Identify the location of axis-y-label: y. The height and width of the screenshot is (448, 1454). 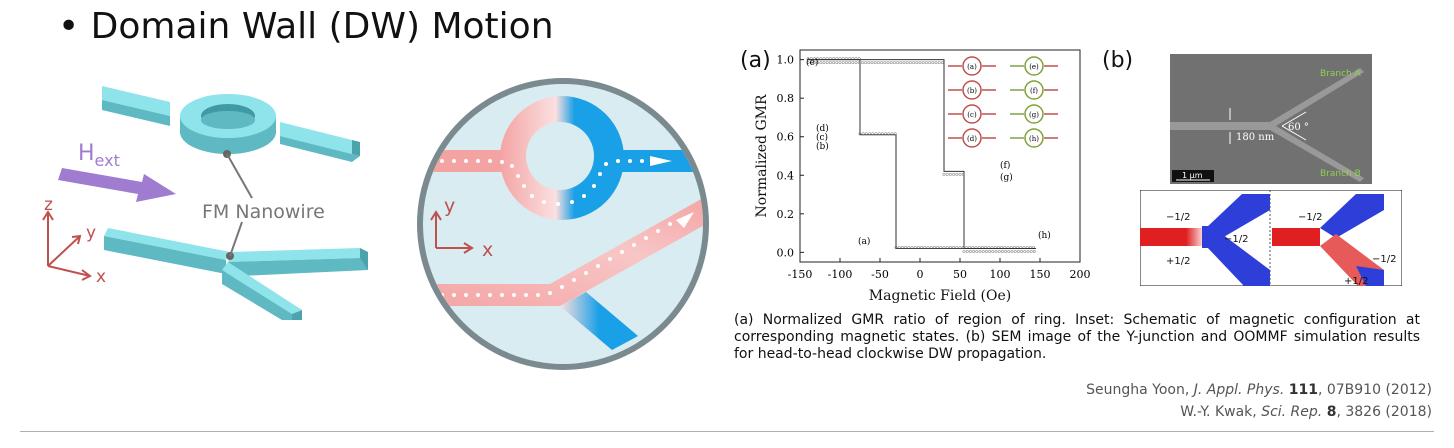
(91, 233).